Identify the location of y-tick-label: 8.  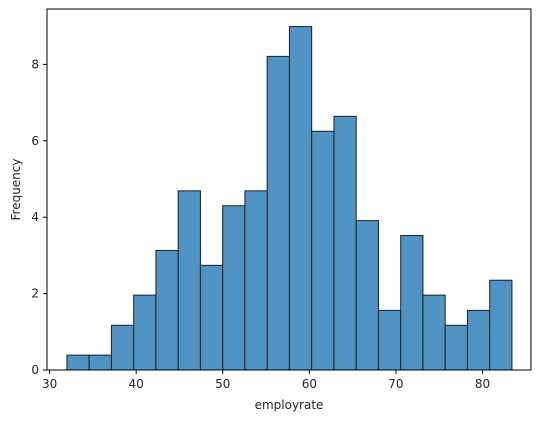
(35, 64).